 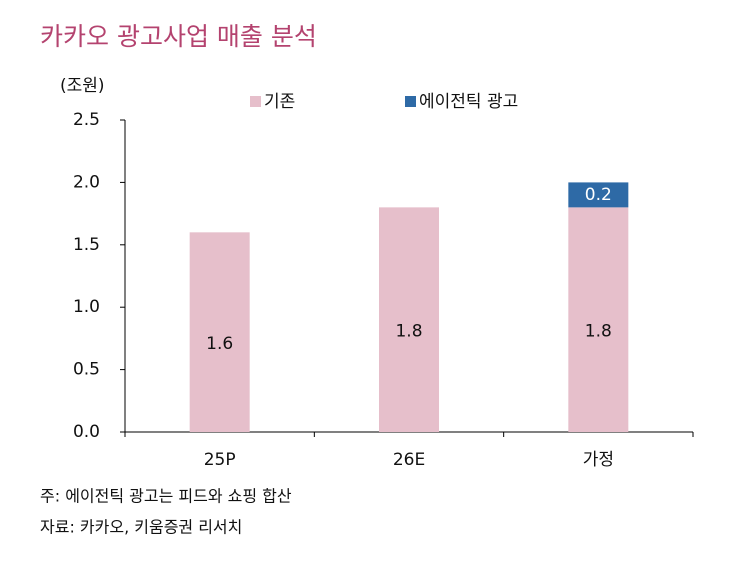 I want to click on legend-label: 에이전틱 광고, so click(x=468, y=102).